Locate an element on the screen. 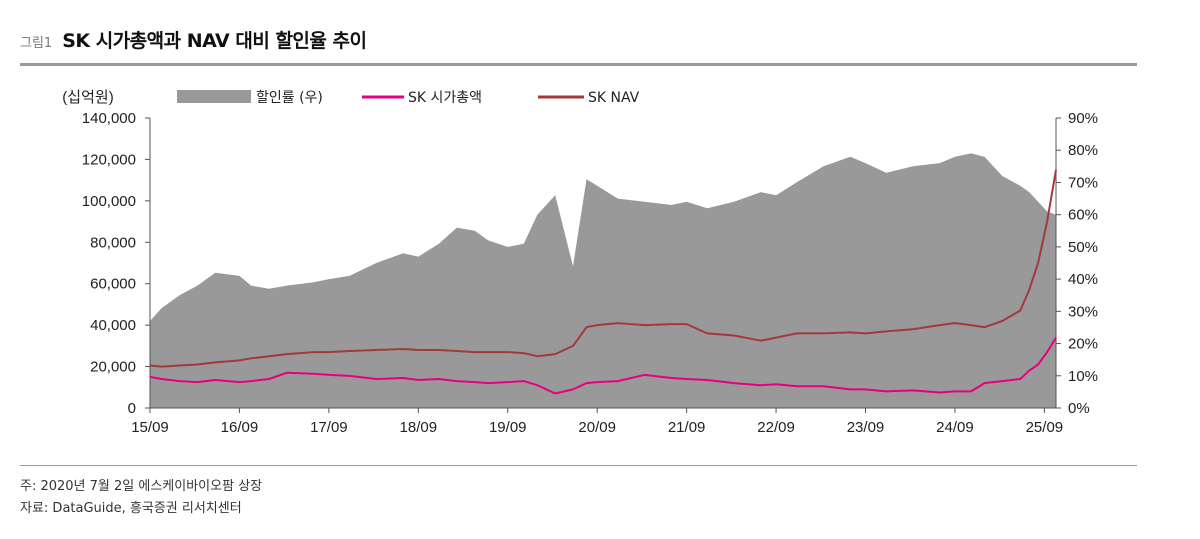 The image size is (1200, 539). right-tick-label: 20% is located at coordinates (1083, 344).